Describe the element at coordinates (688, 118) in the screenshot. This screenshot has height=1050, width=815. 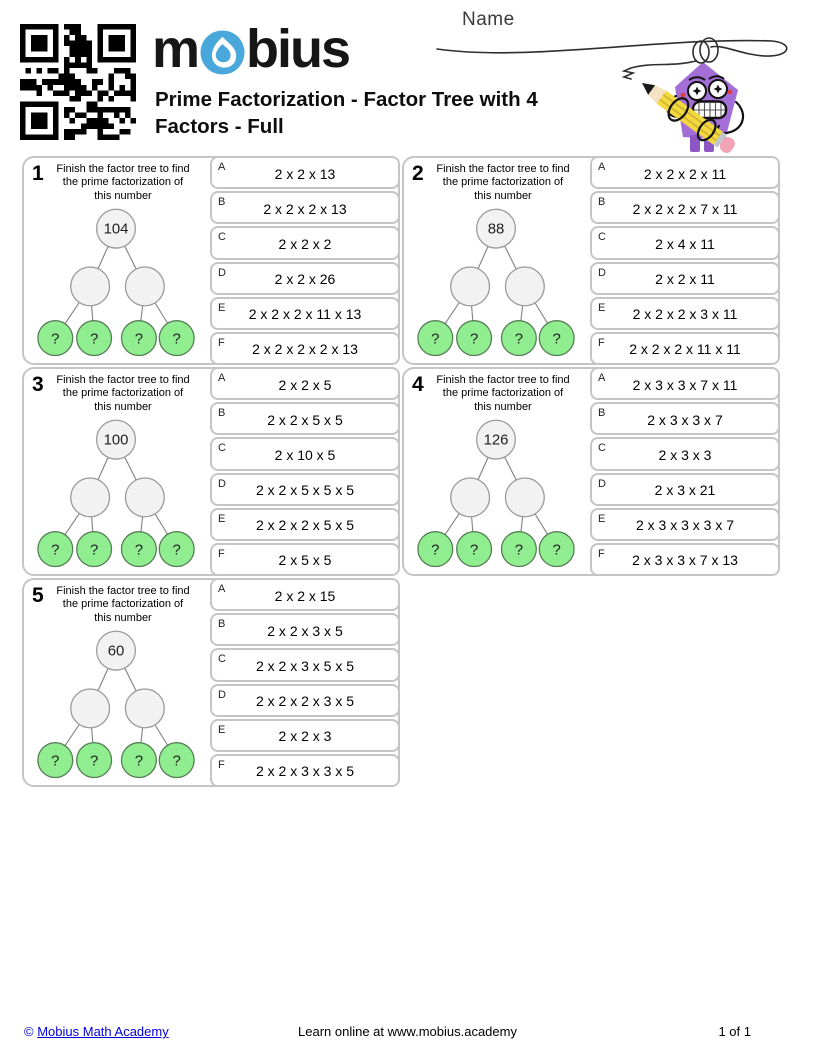
I see `pencil-icon` at that location.